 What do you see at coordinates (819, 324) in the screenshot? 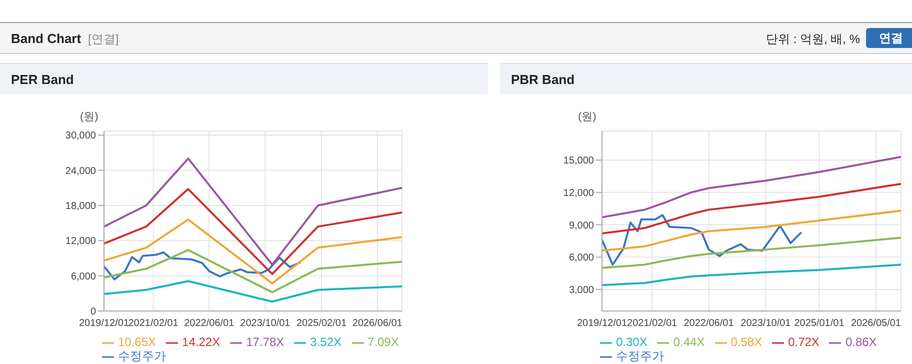
I see `x-tick-label: 2025/01/01` at bounding box center [819, 324].